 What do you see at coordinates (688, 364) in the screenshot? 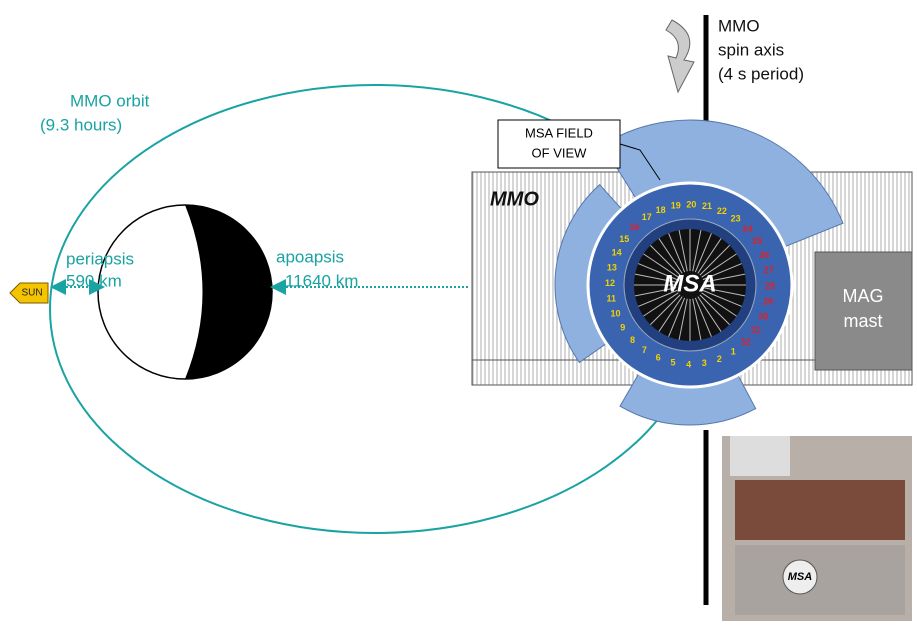
I see `sector-label: 4` at bounding box center [688, 364].